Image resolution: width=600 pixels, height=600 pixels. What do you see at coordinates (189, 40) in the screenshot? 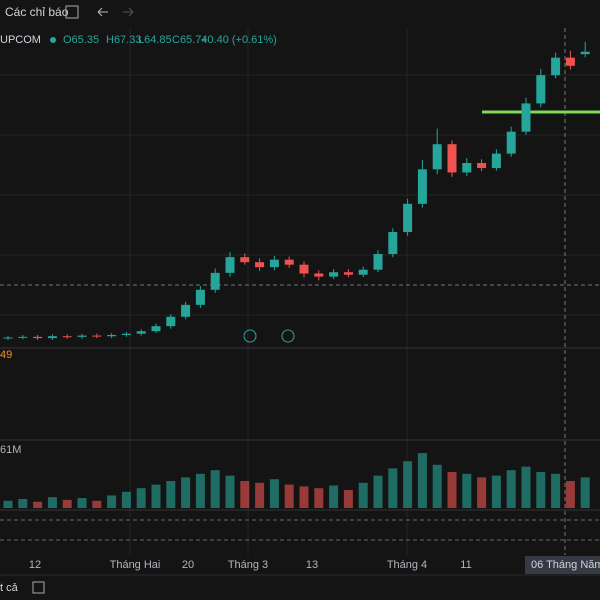
I see `close: C65.74` at bounding box center [189, 40].